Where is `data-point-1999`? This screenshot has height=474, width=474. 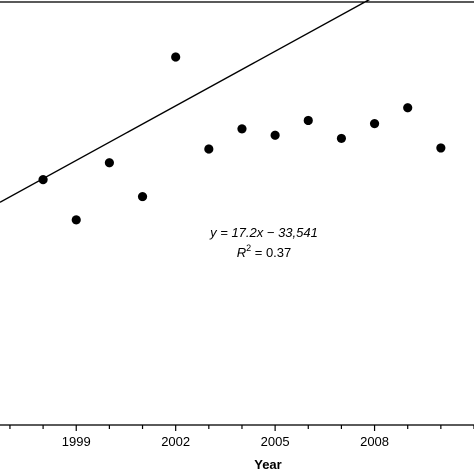 data-point-1999 is located at coordinates (76, 220).